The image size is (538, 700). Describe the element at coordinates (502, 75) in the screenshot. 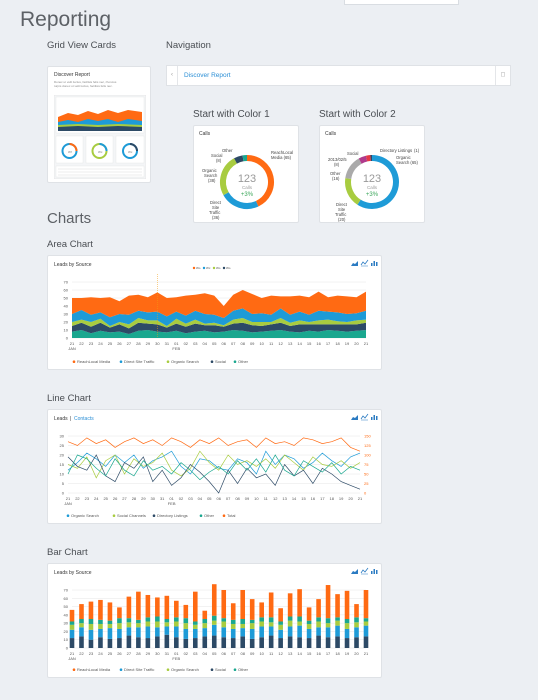

I see `share-icon: ◻` at that location.